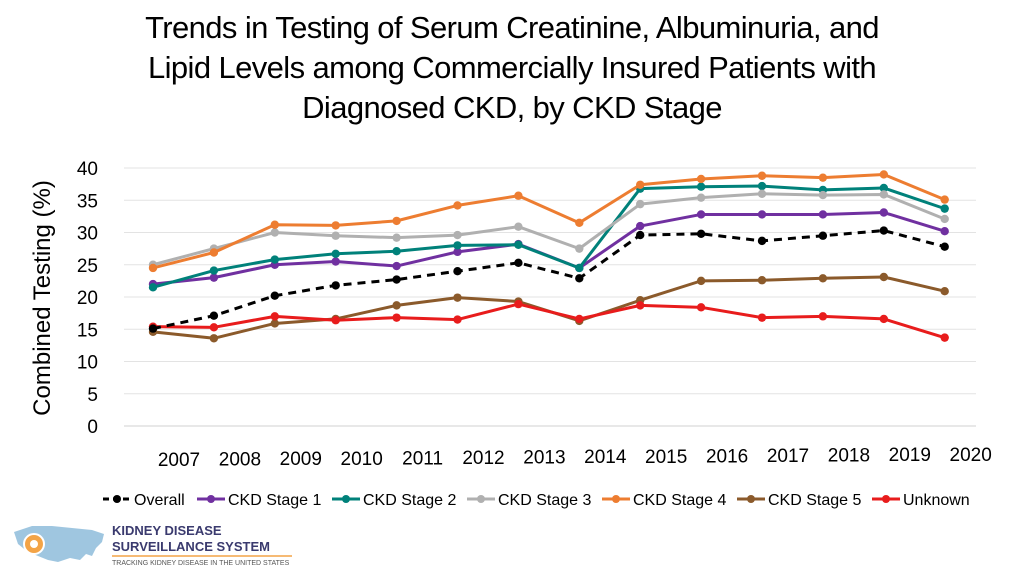 The height and width of the screenshot is (576, 1024). I want to click on y-tick-label: 40, so click(87, 169).